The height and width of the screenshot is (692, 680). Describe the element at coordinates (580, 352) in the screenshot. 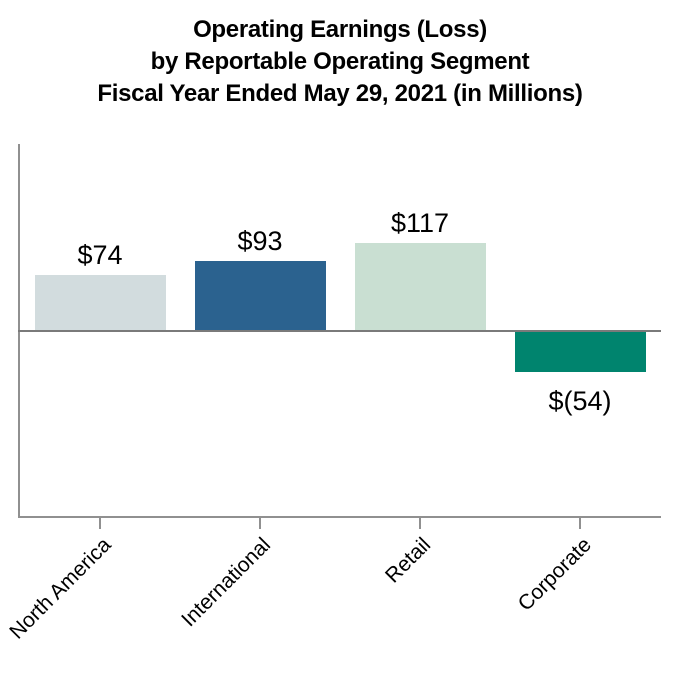

I see `bar-corporate` at that location.